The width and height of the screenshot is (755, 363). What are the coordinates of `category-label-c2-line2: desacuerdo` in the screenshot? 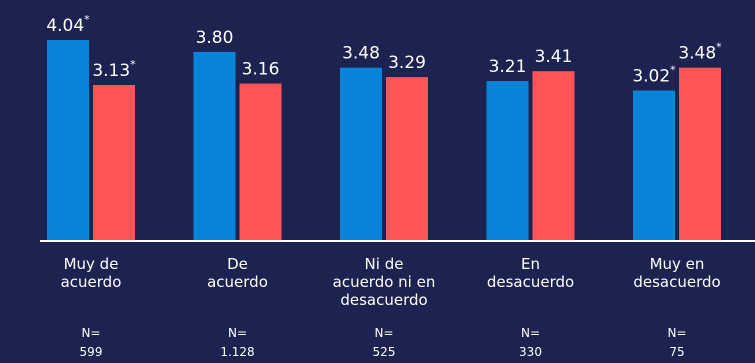 It's located at (383, 300).